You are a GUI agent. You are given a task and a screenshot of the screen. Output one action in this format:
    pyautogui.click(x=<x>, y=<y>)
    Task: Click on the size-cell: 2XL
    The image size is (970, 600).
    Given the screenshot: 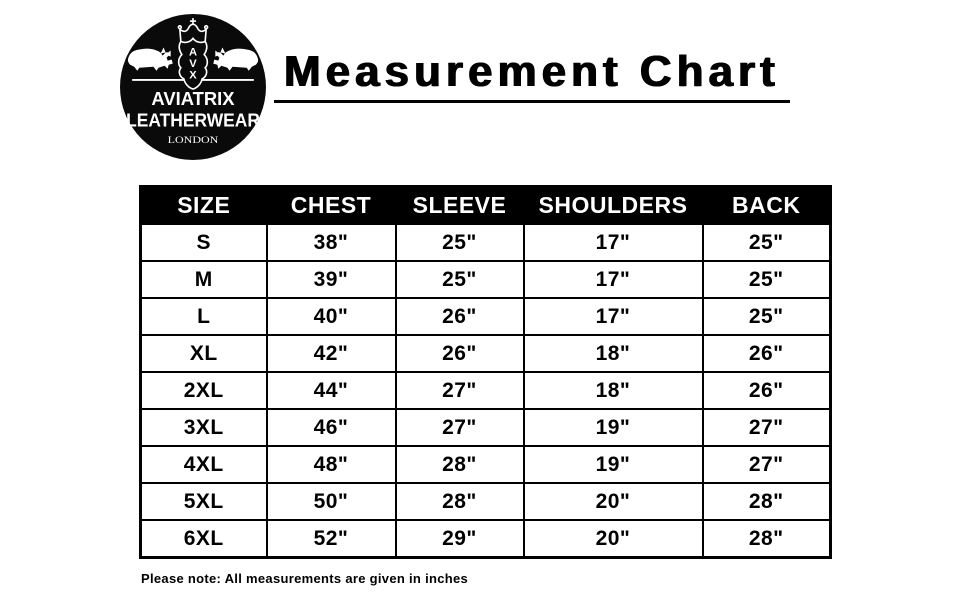 What is the action you would take?
    pyautogui.click(x=203, y=390)
    